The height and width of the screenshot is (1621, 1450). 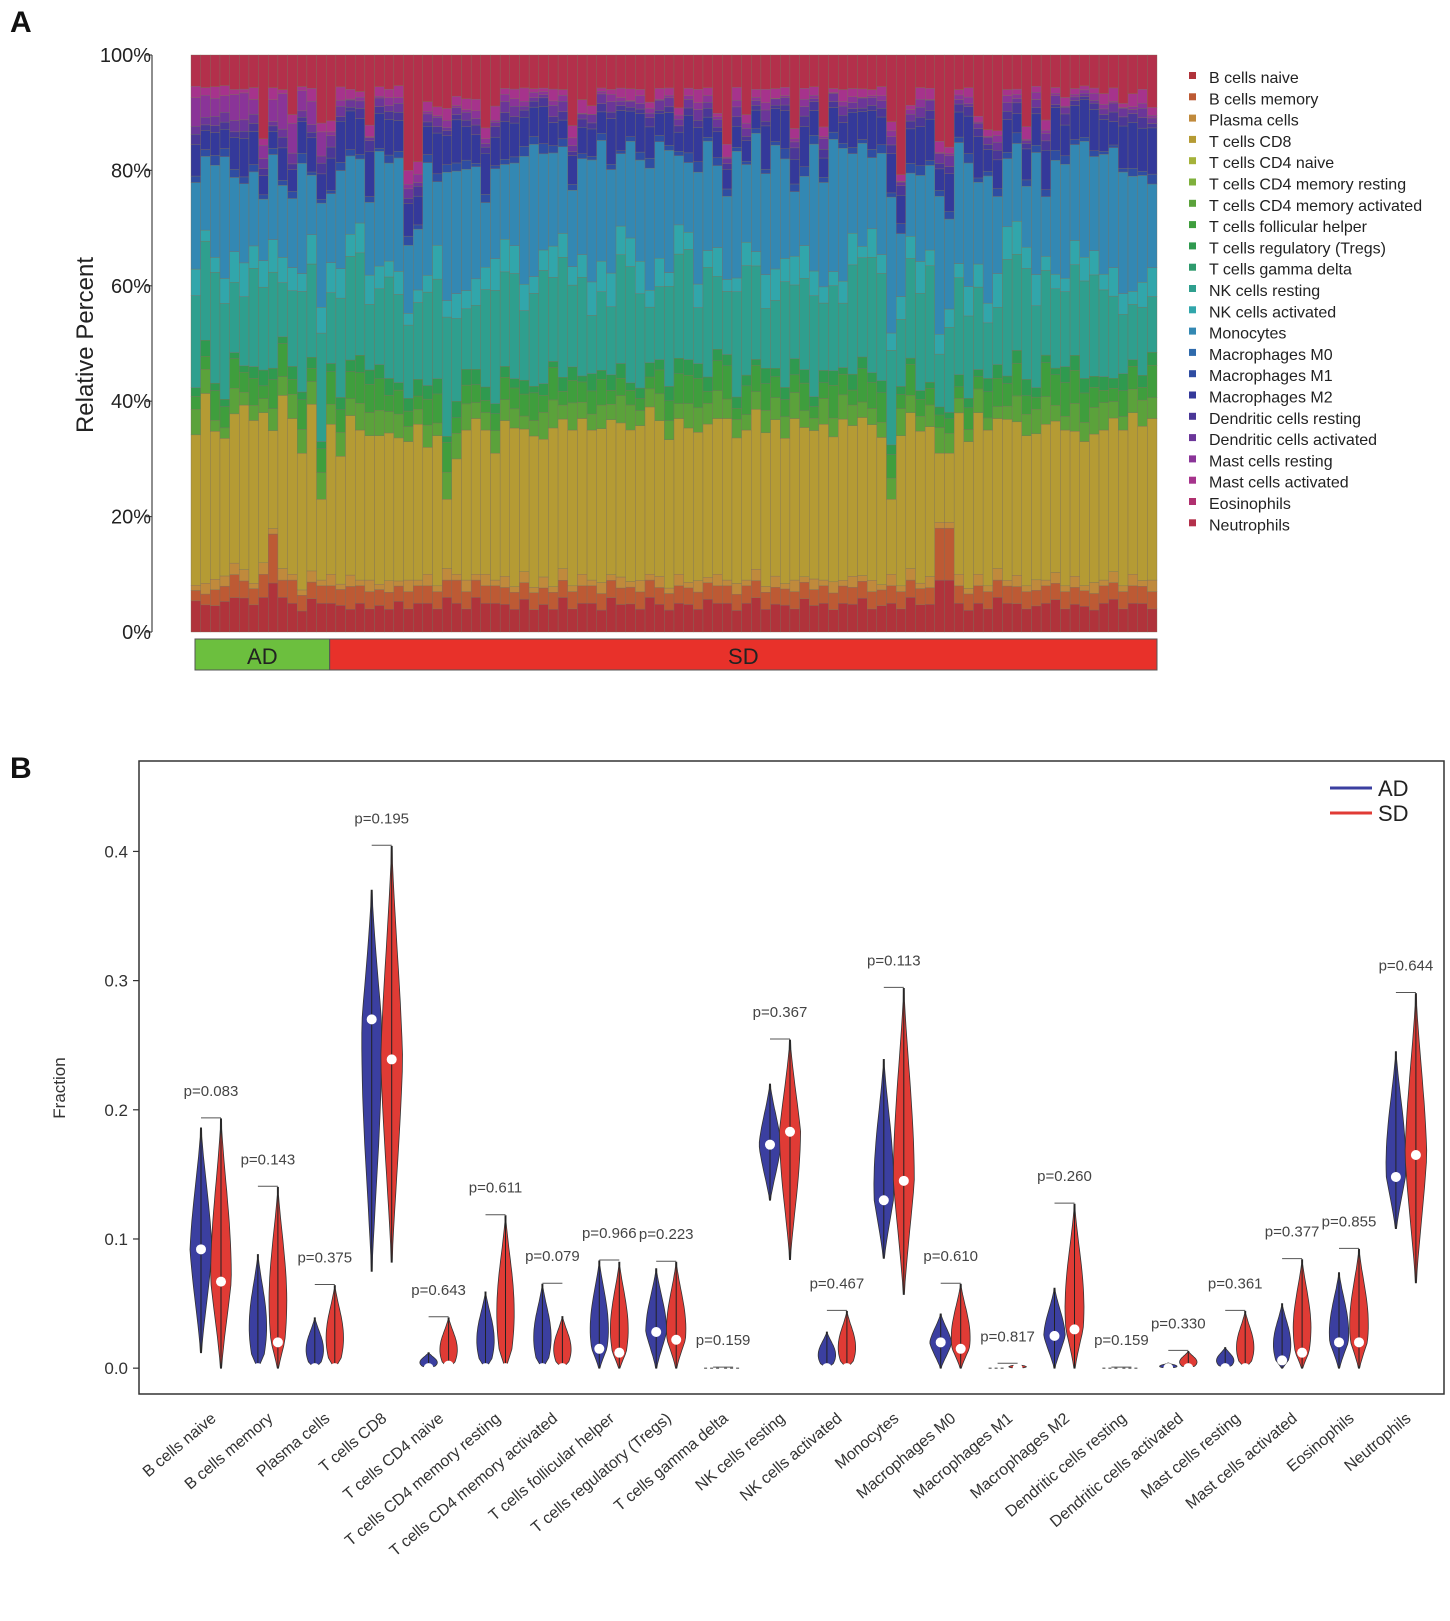 I want to click on legend-label: Macrophages M2, so click(x=1271, y=398).